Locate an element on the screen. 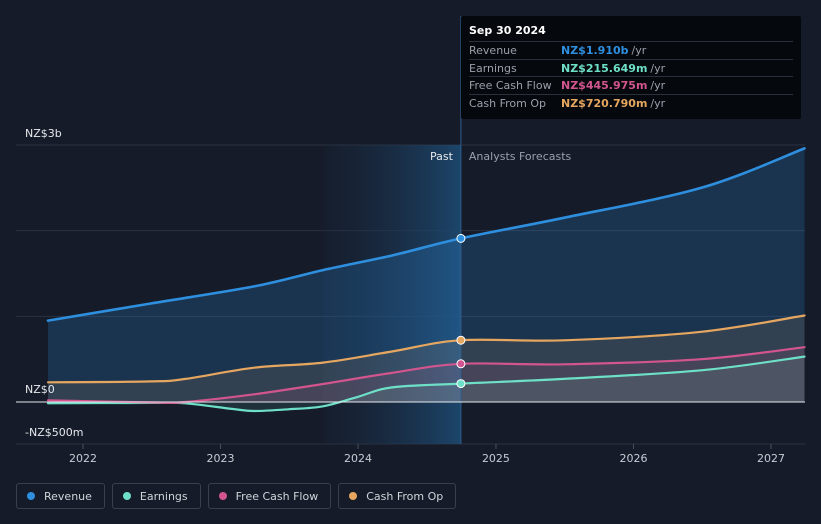 This screenshot has height=524, width=821. tooltip-value: NZ$215.649m/yr is located at coordinates (613, 68).